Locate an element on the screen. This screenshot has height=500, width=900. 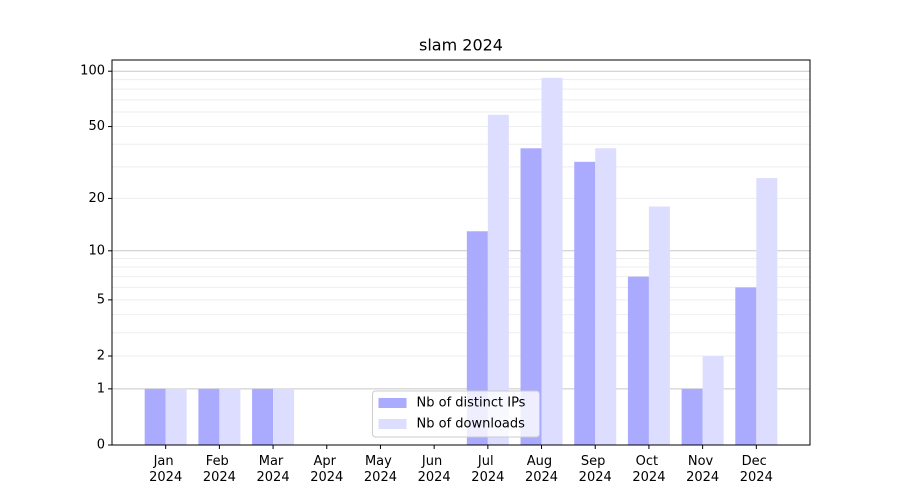
y-tick-label: 5 is located at coordinates (101, 299).